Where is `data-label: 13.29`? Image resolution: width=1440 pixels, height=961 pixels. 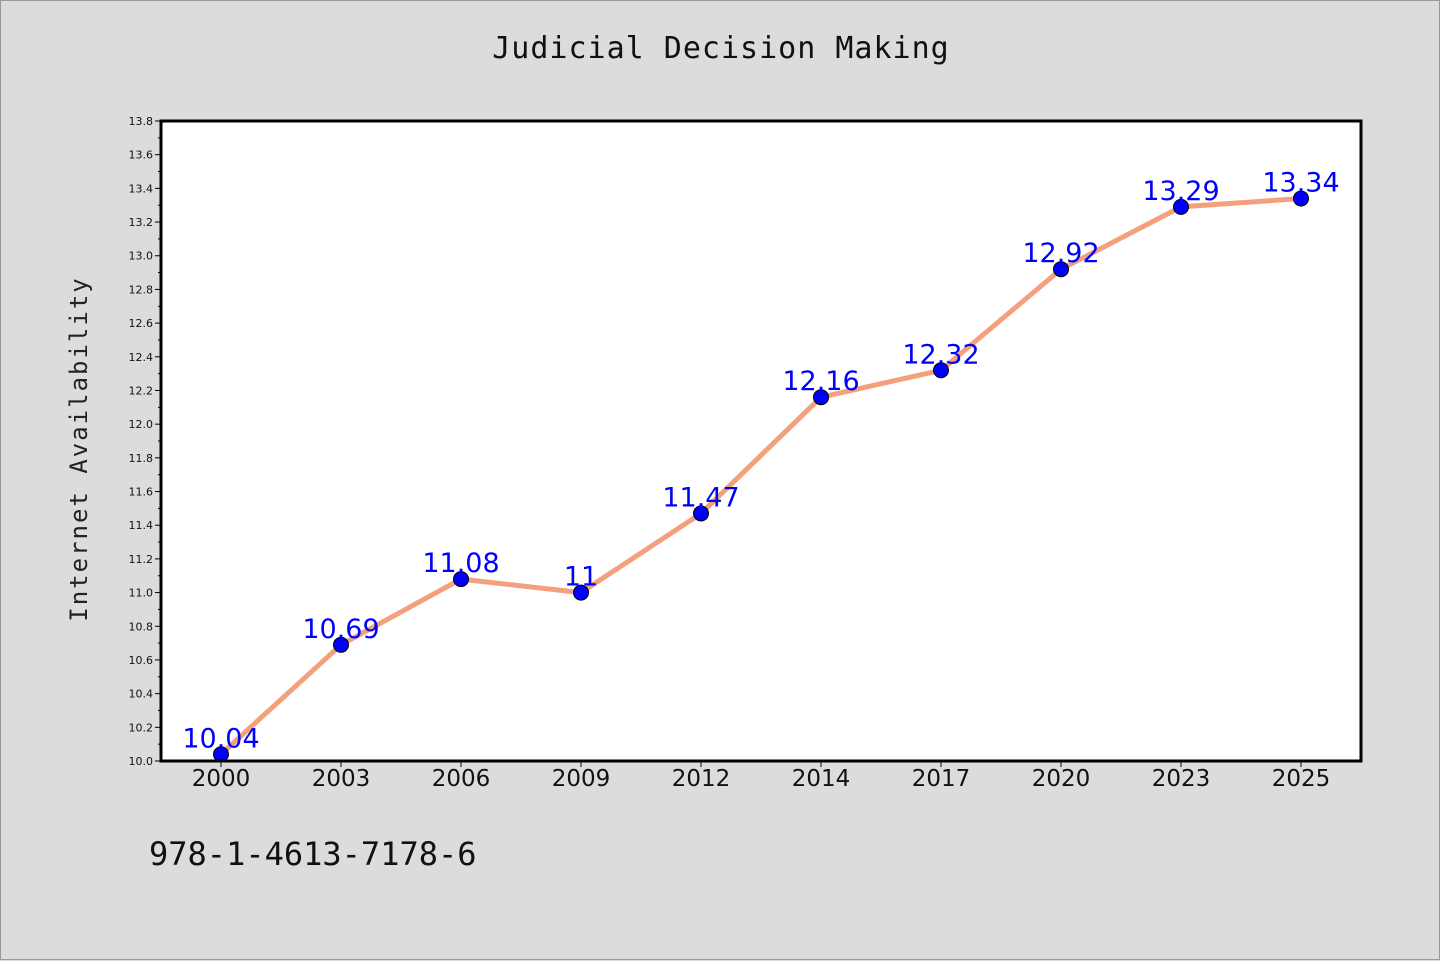
data-label: 13.29 is located at coordinates (1180, 191).